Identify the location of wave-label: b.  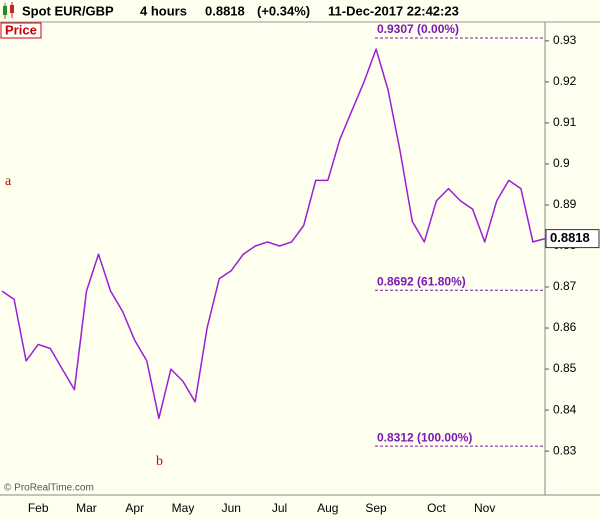
(159, 461).